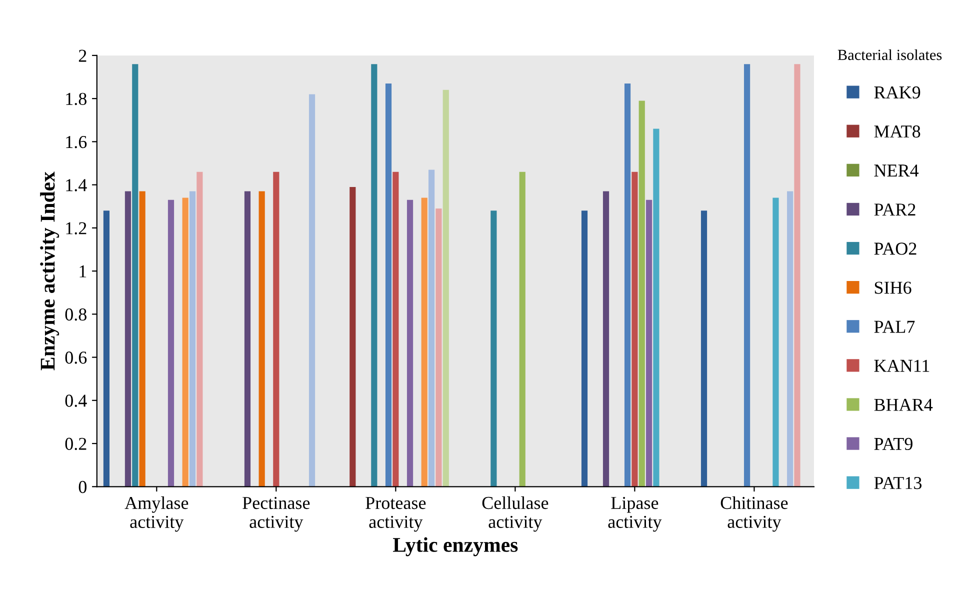 The image size is (969, 616). What do you see at coordinates (893, 288) in the screenshot?
I see `legend-label: SIH6` at bounding box center [893, 288].